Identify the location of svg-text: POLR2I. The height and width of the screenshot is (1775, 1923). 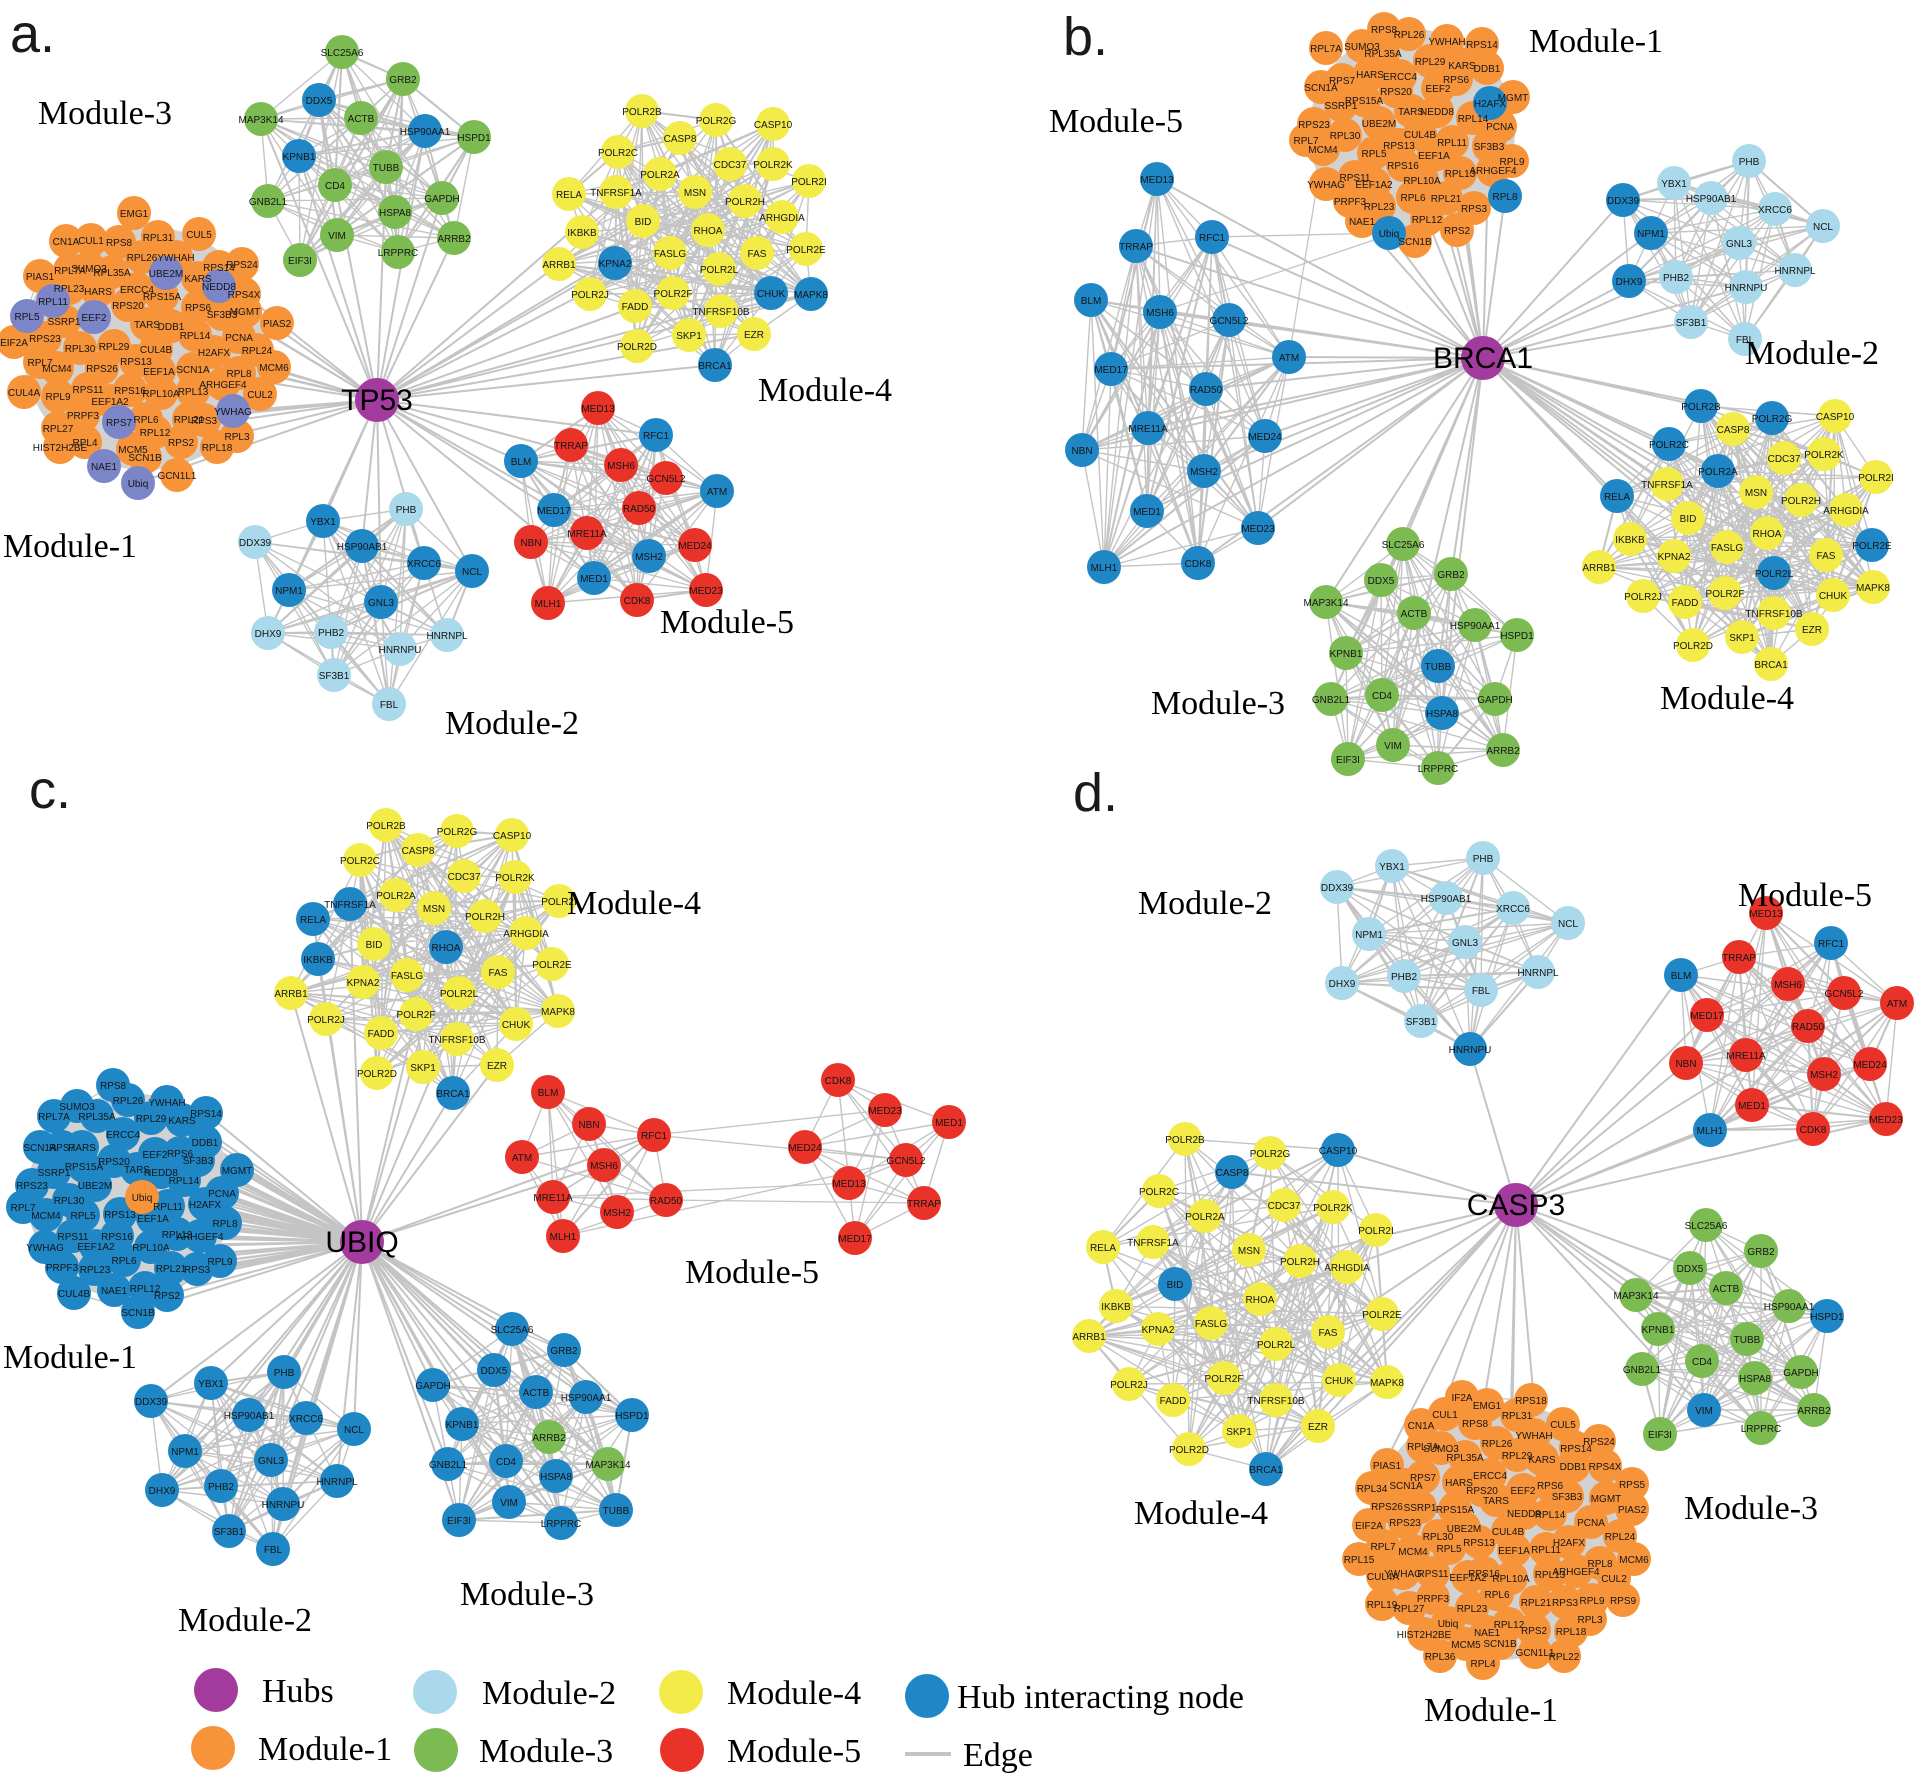
(809, 182).